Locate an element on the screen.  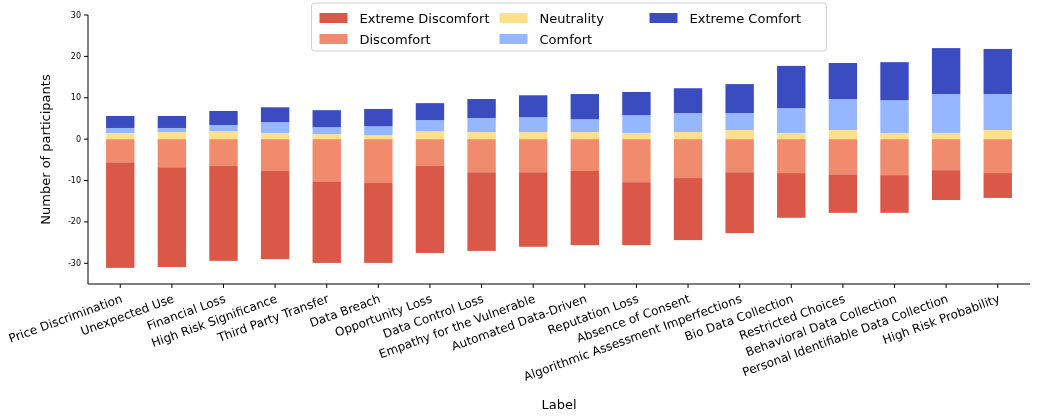
legend-label: Discomfort is located at coordinates (395, 39).